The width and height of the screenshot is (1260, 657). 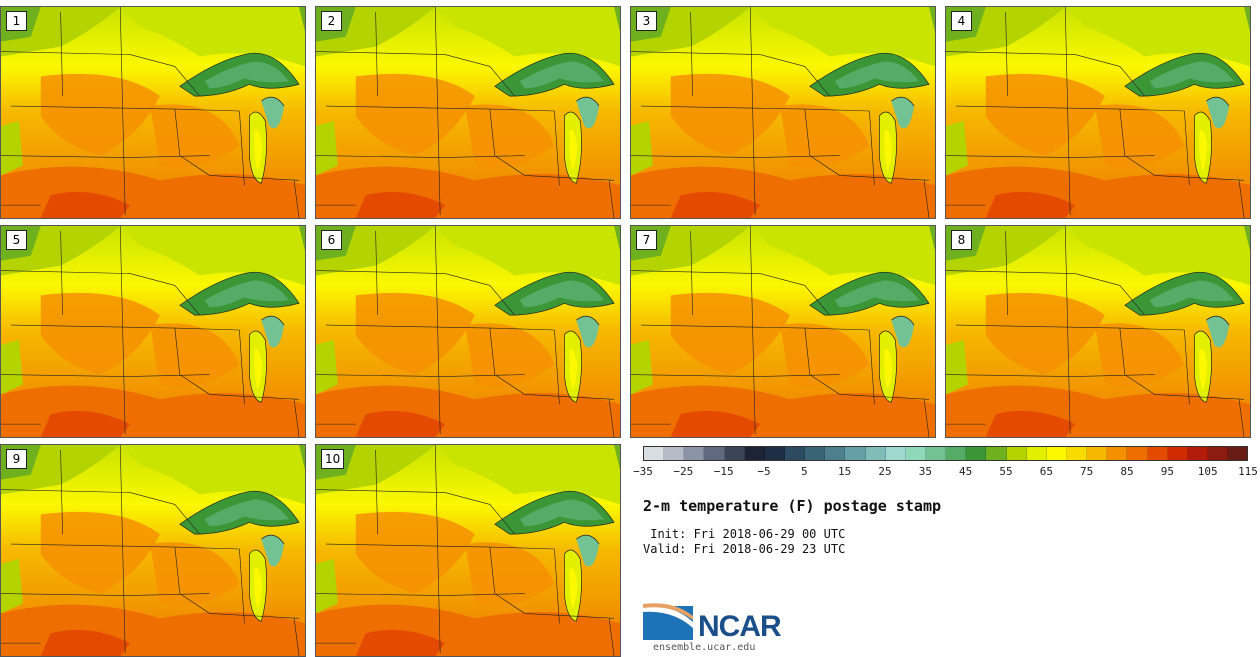 I want to click on colorbar-tick-label: −15, so click(x=723, y=471).